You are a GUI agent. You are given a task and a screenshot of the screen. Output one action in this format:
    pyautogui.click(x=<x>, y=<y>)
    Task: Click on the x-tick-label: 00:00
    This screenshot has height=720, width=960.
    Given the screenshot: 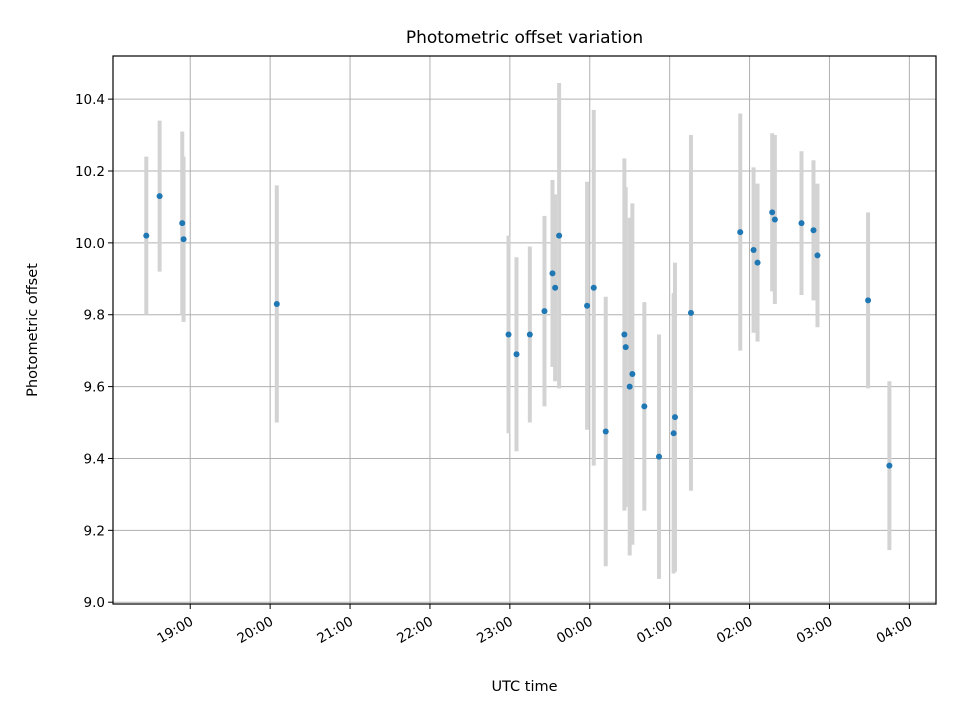 What is the action you would take?
    pyautogui.click(x=575, y=630)
    